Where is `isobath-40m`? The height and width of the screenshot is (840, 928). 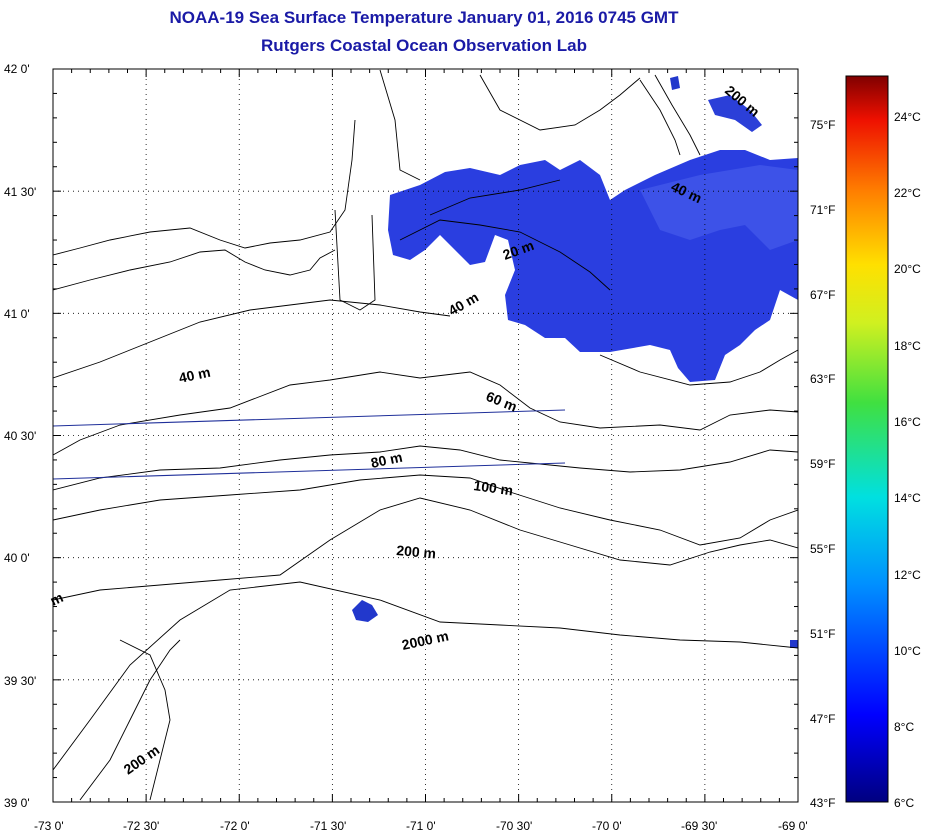 isobath-40m is located at coordinates (252, 339).